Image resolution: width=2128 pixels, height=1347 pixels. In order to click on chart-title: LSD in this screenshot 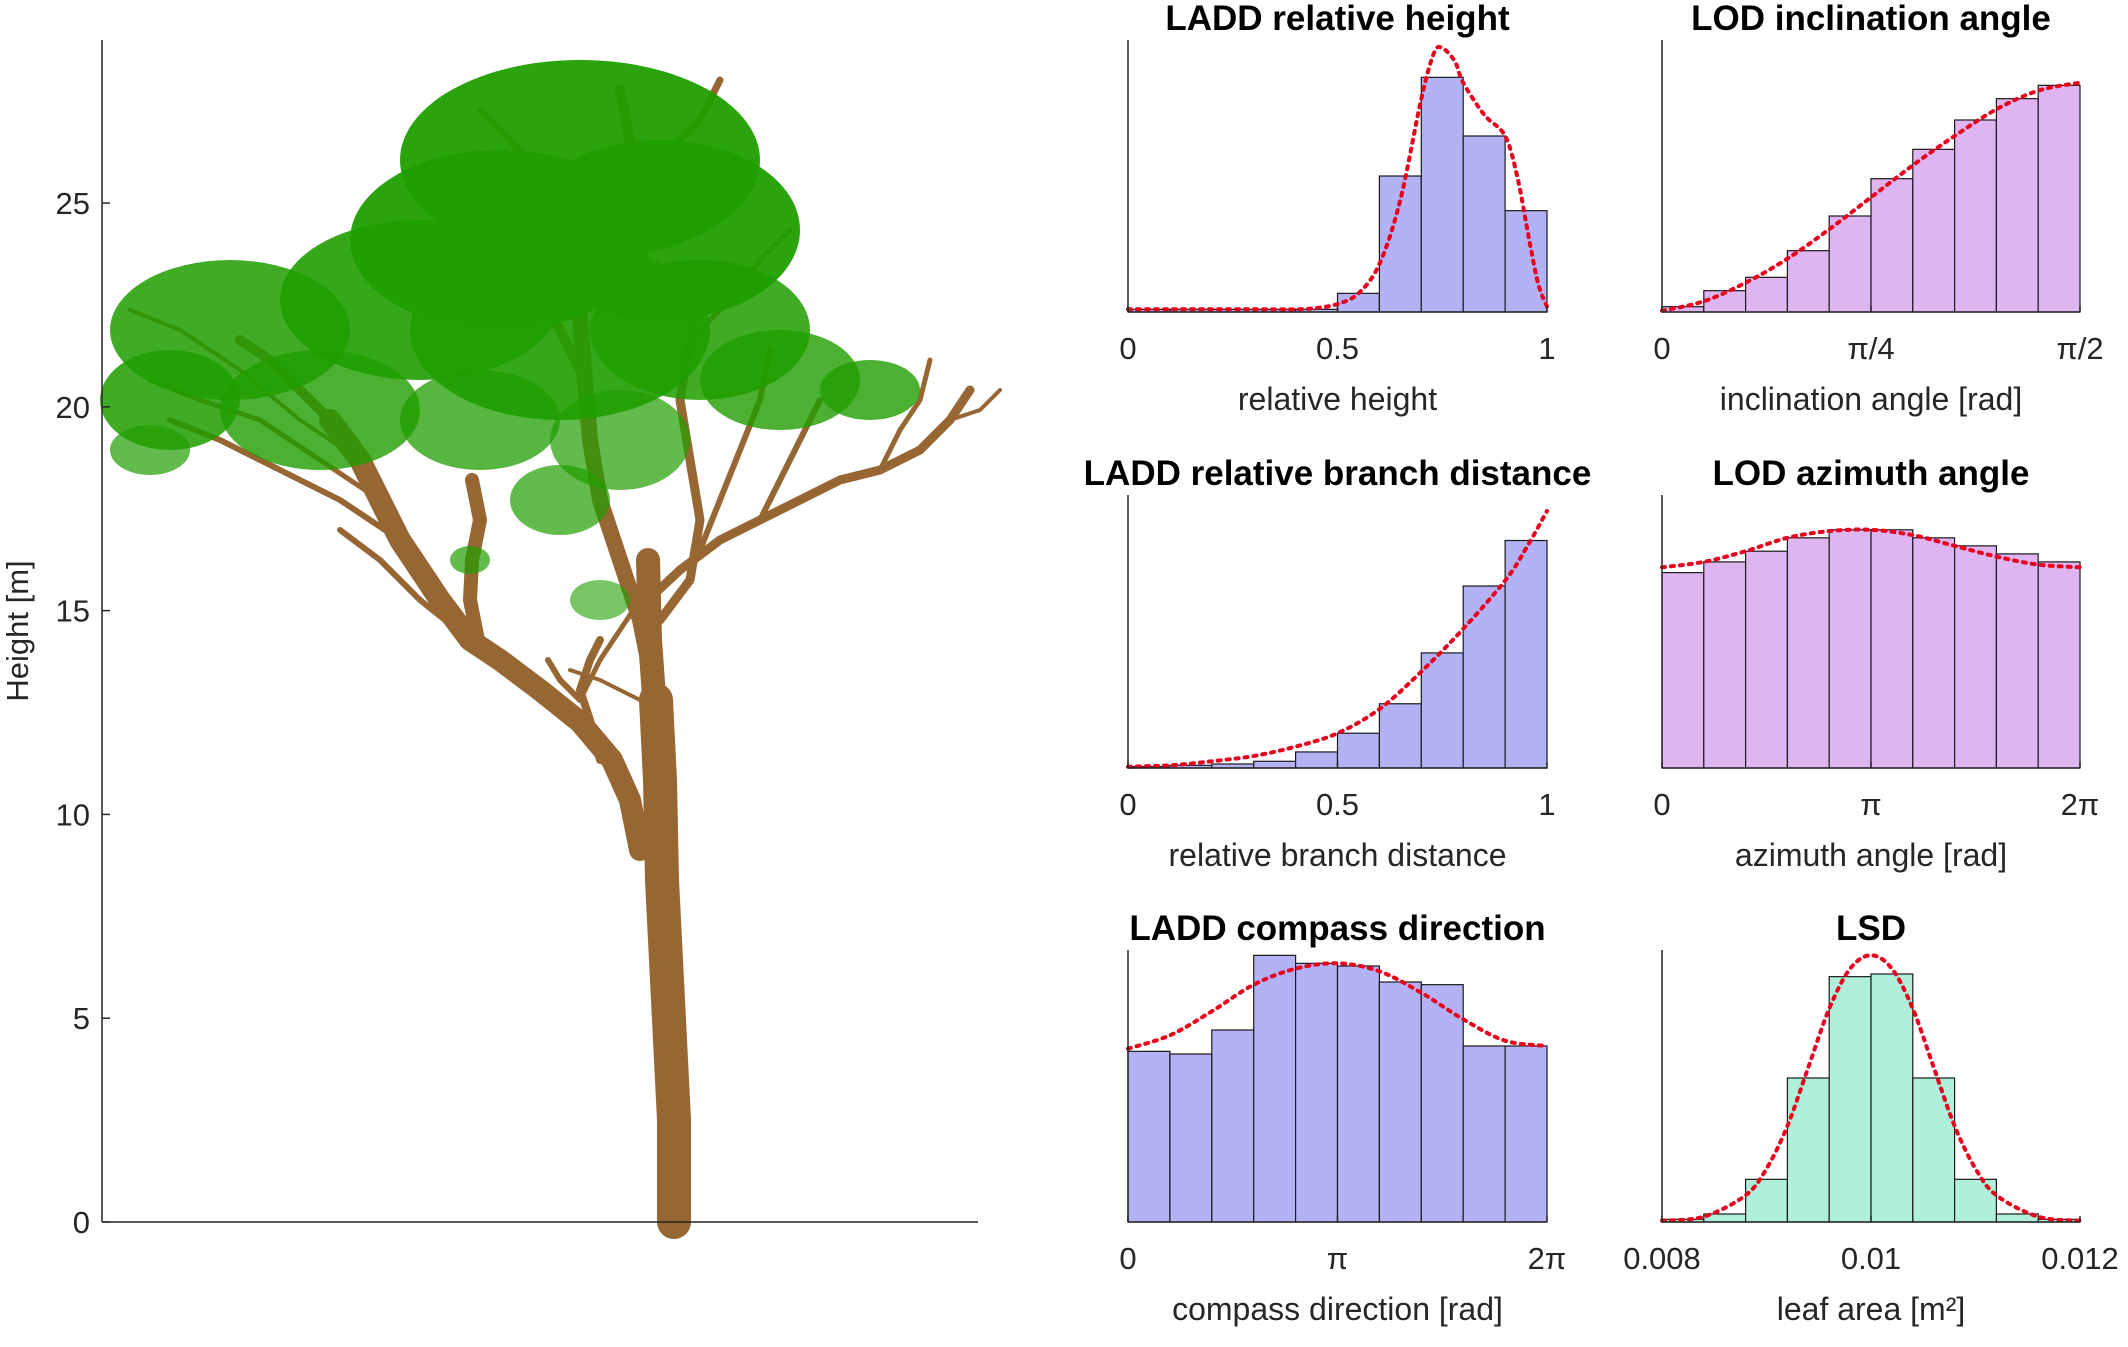, I will do `click(1871, 928)`.